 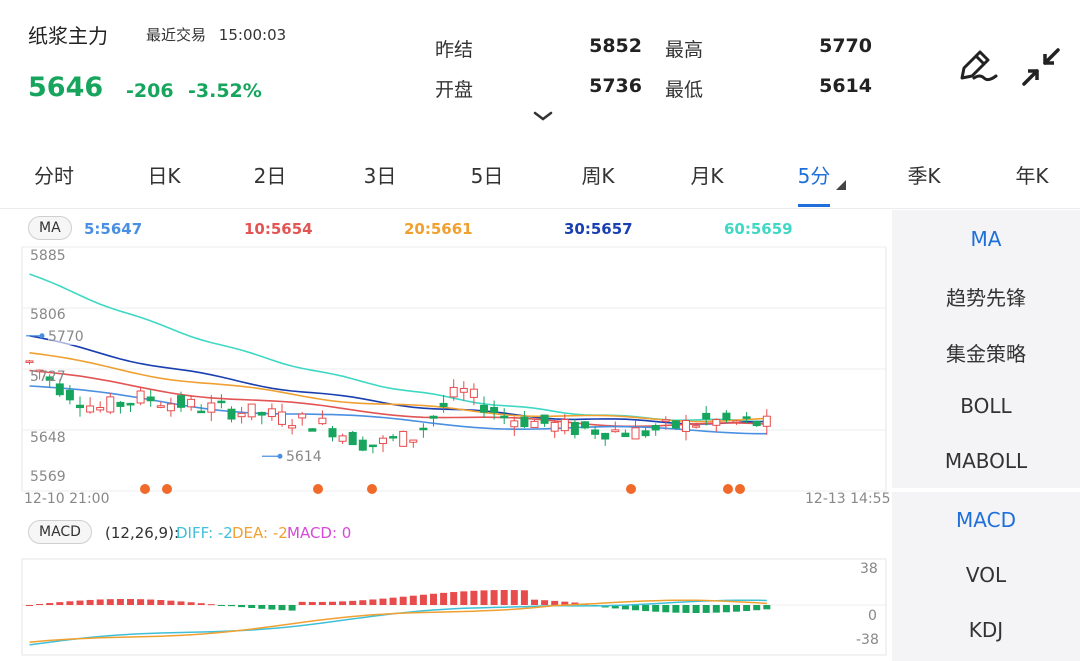 I want to click on ma-indicator-chip: MA, so click(x=50, y=228).